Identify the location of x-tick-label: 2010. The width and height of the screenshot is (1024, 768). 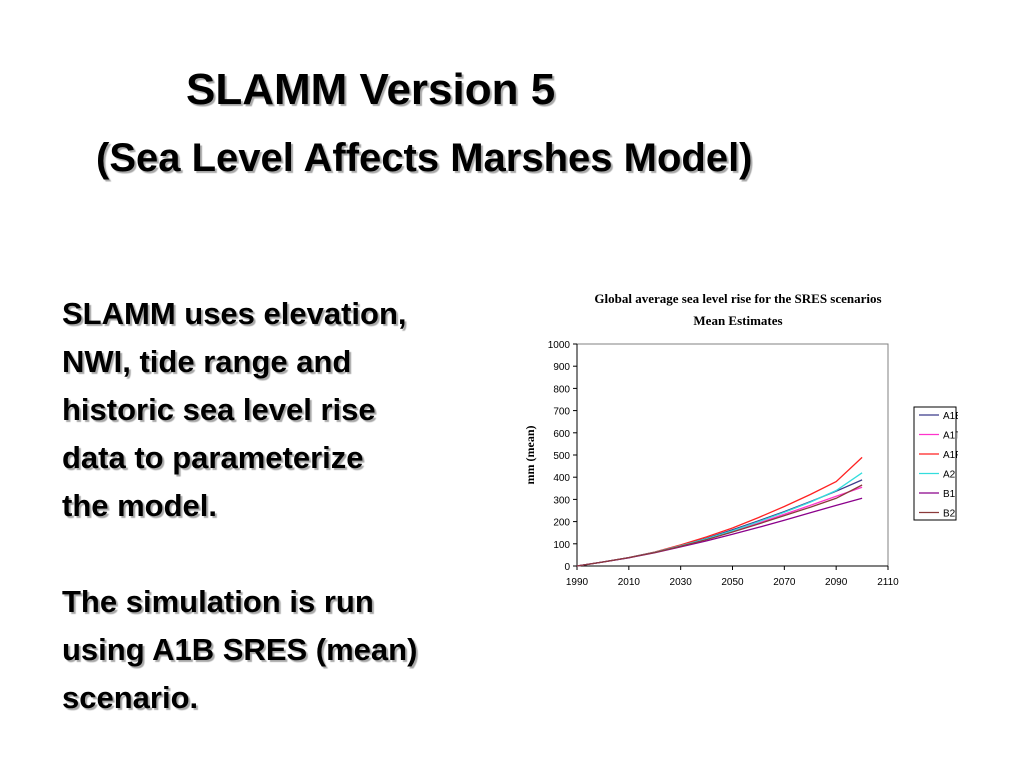
(629, 582).